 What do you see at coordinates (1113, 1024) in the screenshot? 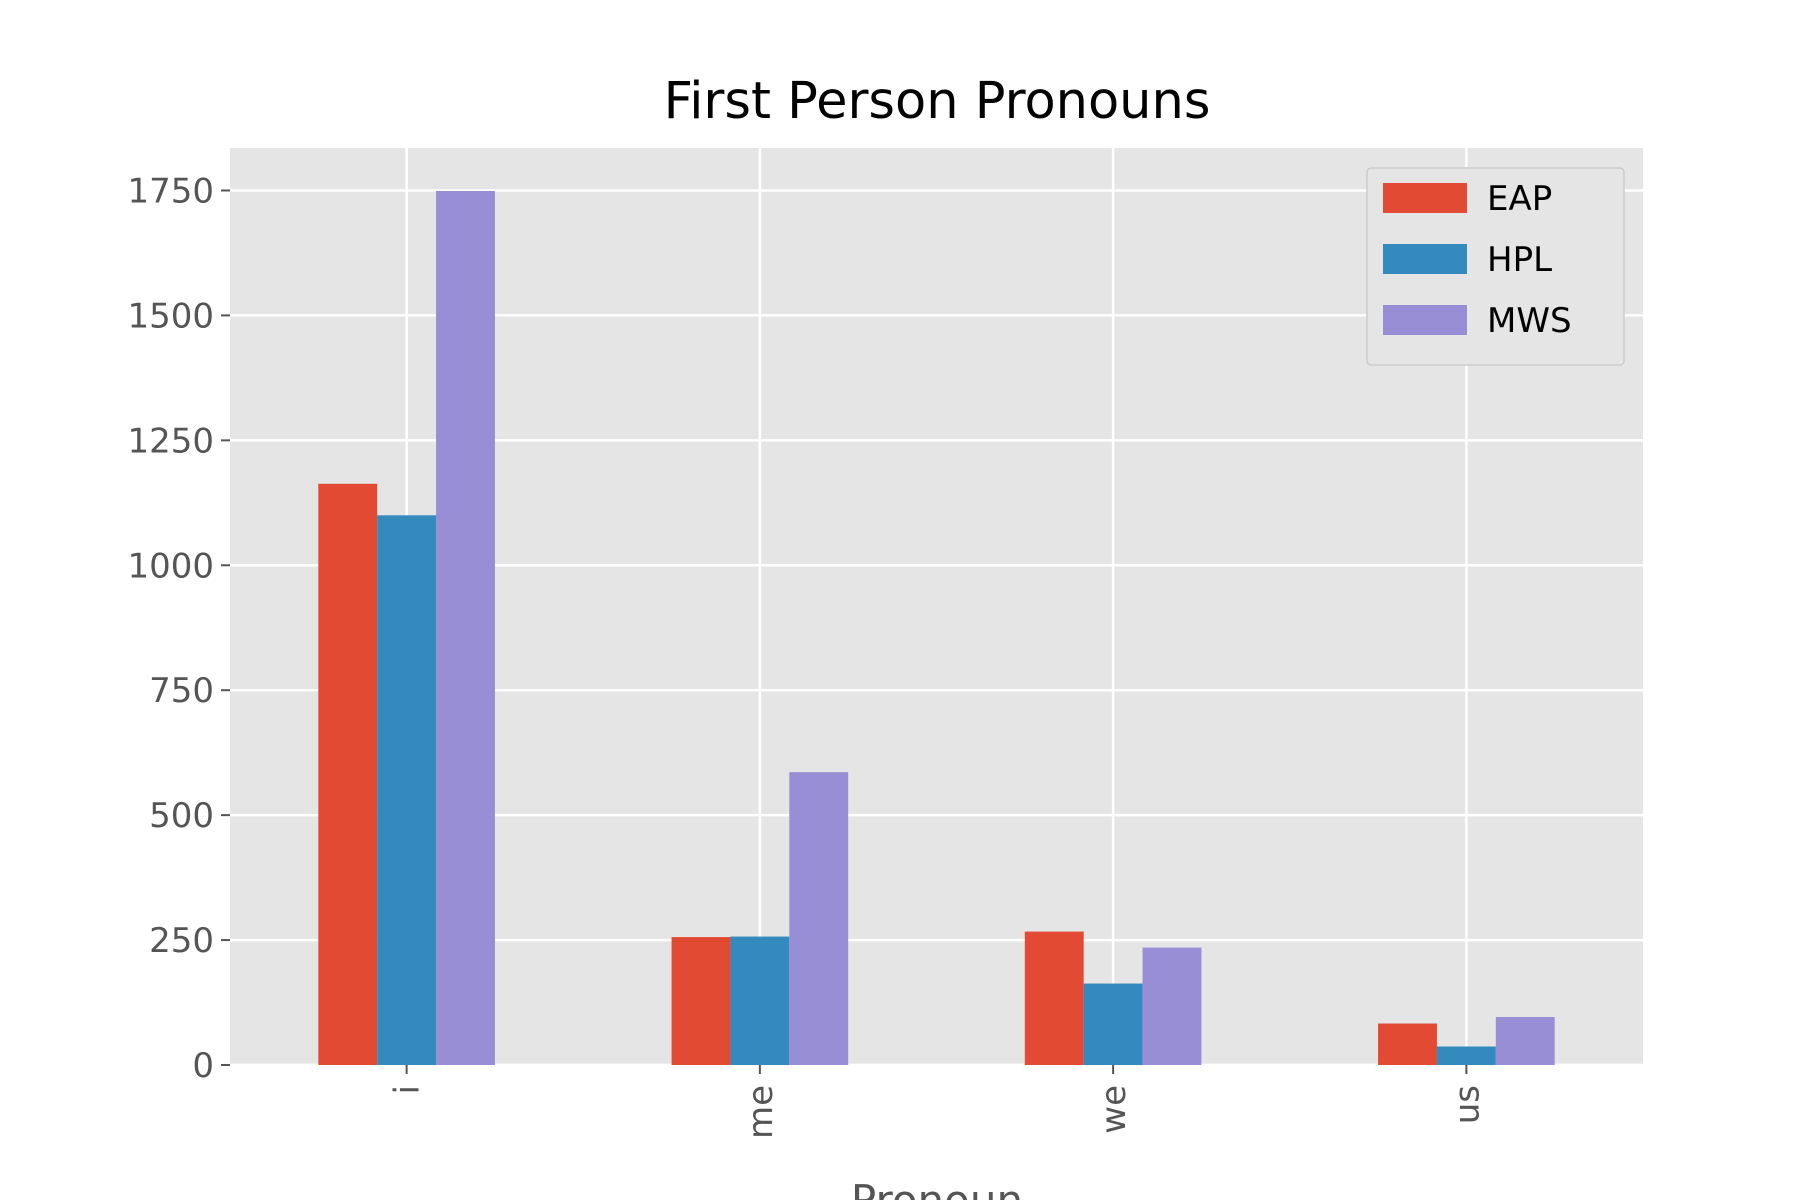
I see `bar-HPL-we` at bounding box center [1113, 1024].